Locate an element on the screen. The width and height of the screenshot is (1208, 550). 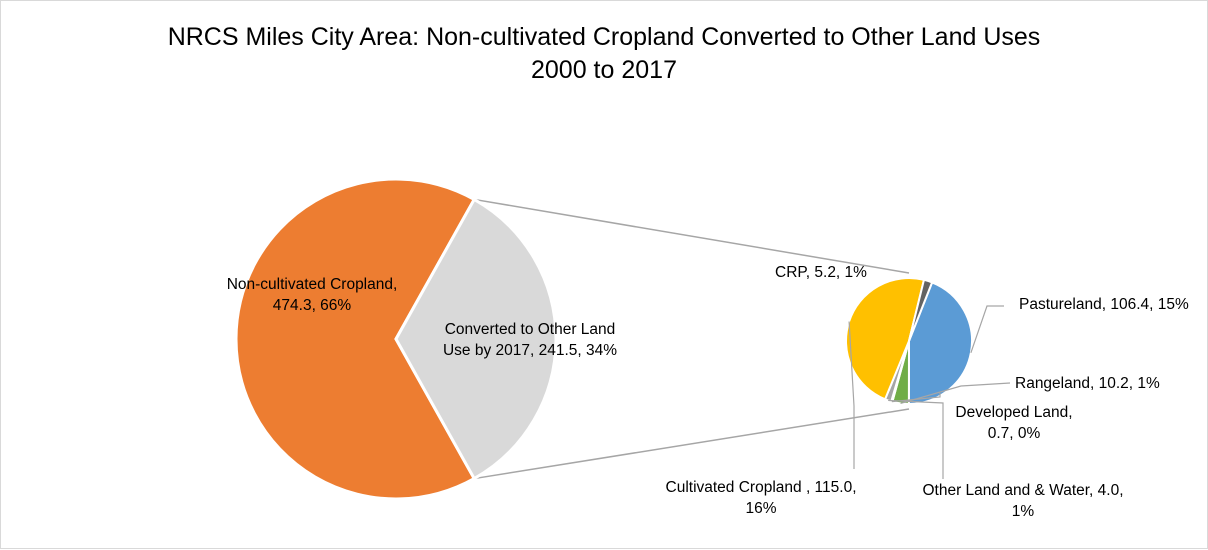
data-label-non-cultivated-cropland-line-1: Non-cultivated Cropland, is located at coordinates (312, 284).